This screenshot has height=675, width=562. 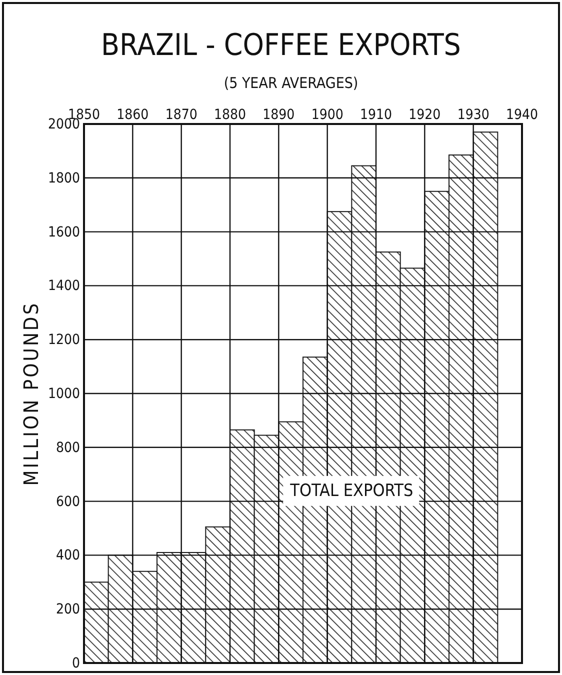 I want to click on y-tick-label: 1200, so click(x=64, y=340).